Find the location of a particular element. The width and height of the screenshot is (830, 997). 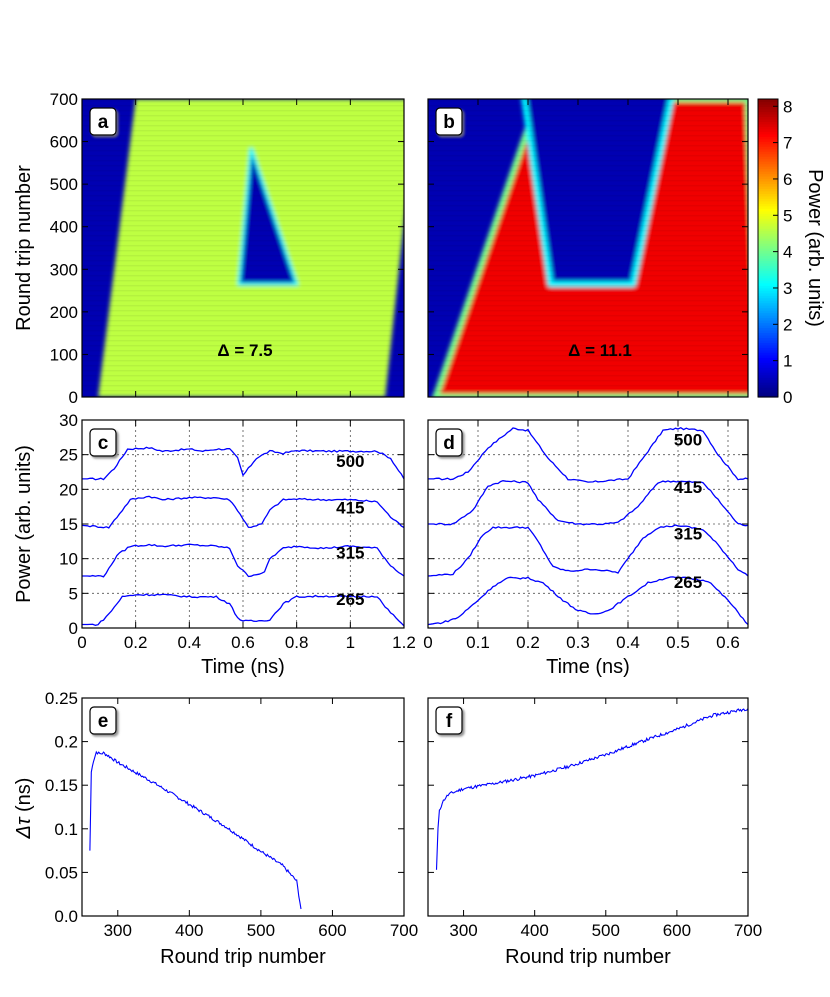

panel-f-frame is located at coordinates (588, 807).